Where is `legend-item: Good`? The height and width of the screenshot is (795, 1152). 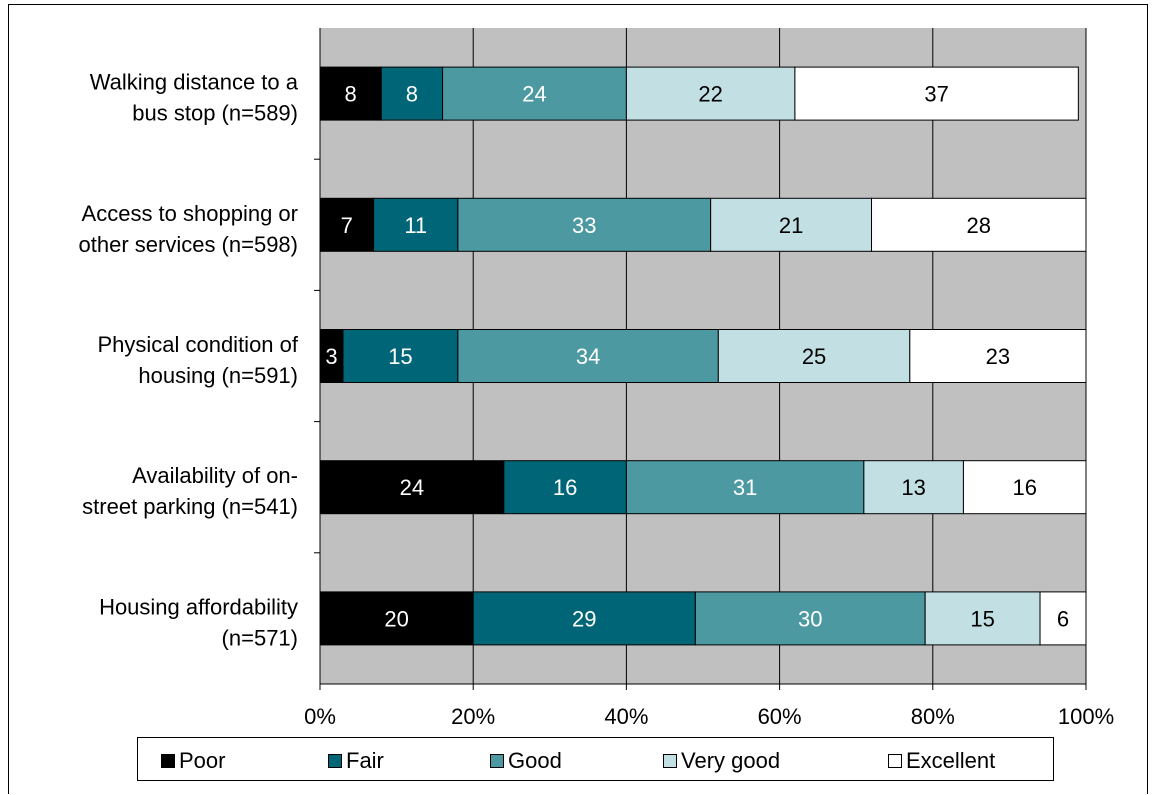 legend-item: Good is located at coordinates (526, 761).